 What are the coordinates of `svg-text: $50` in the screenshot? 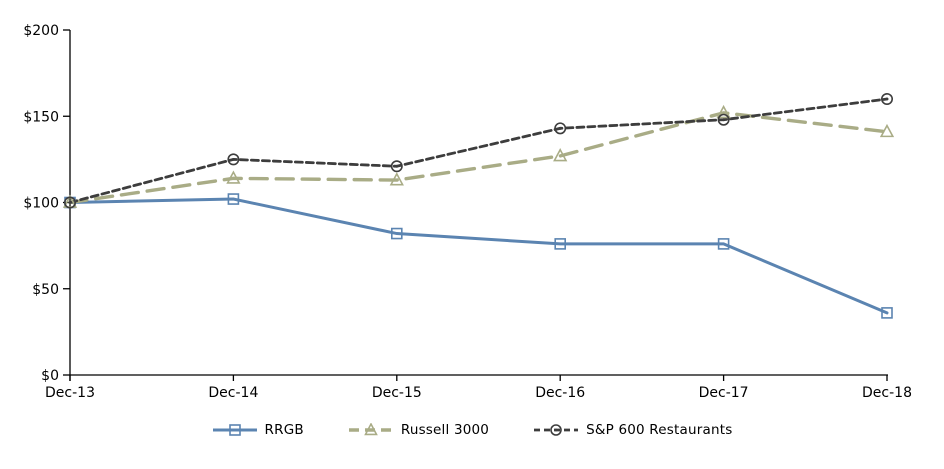 It's located at (45, 290).